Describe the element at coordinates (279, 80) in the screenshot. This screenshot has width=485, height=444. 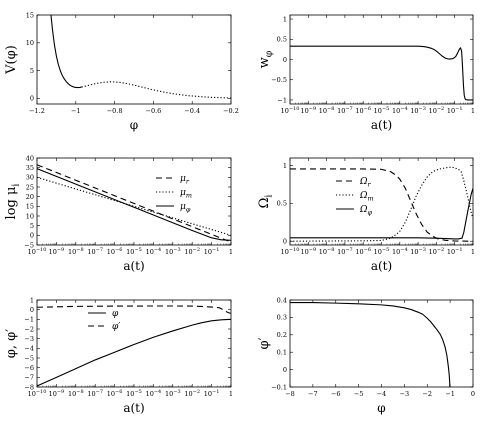
I see `y-tick-label: −0.5` at that location.